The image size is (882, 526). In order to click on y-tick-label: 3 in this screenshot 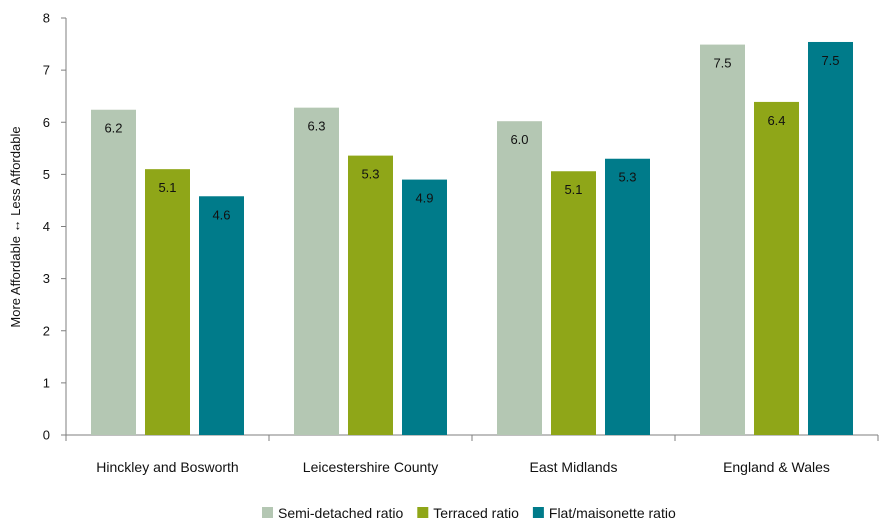, I will do `click(46, 278)`.